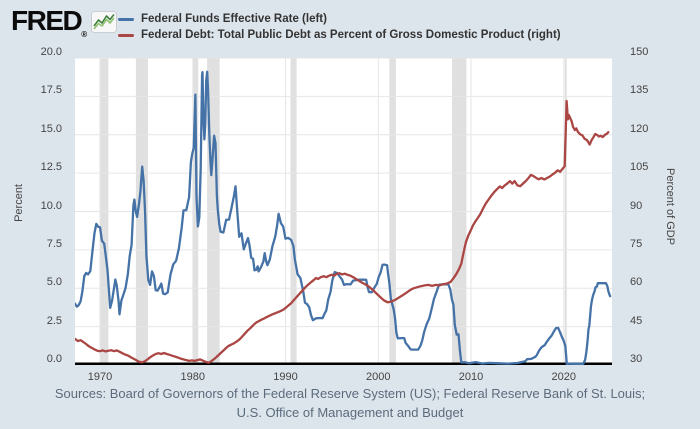 The image size is (700, 429). Describe the element at coordinates (636, 282) in the screenshot. I see `right-tick-label: 60` at that location.